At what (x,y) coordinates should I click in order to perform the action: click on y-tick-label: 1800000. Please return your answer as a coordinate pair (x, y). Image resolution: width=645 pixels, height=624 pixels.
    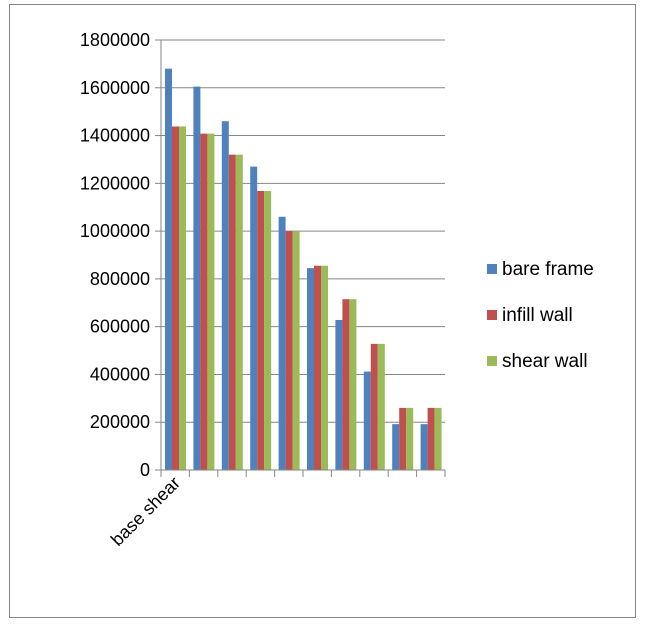
    Looking at the image, I should click on (115, 40).